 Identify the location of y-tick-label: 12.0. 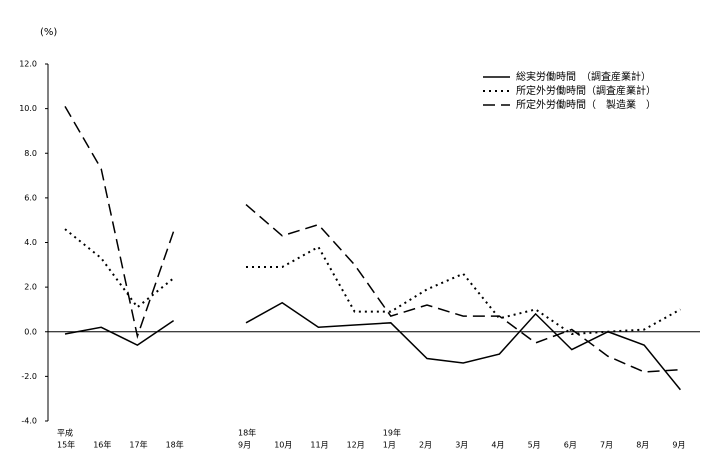
(28, 64).